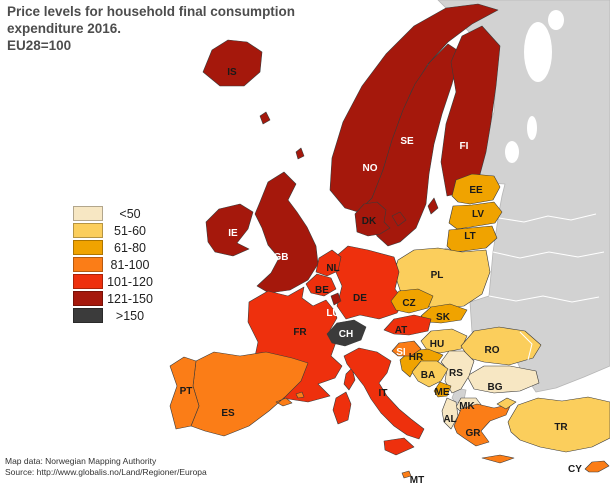 The height and width of the screenshot is (488, 610). What do you see at coordinates (495, 387) in the screenshot?
I see `country-label-bg: BG` at bounding box center [495, 387].